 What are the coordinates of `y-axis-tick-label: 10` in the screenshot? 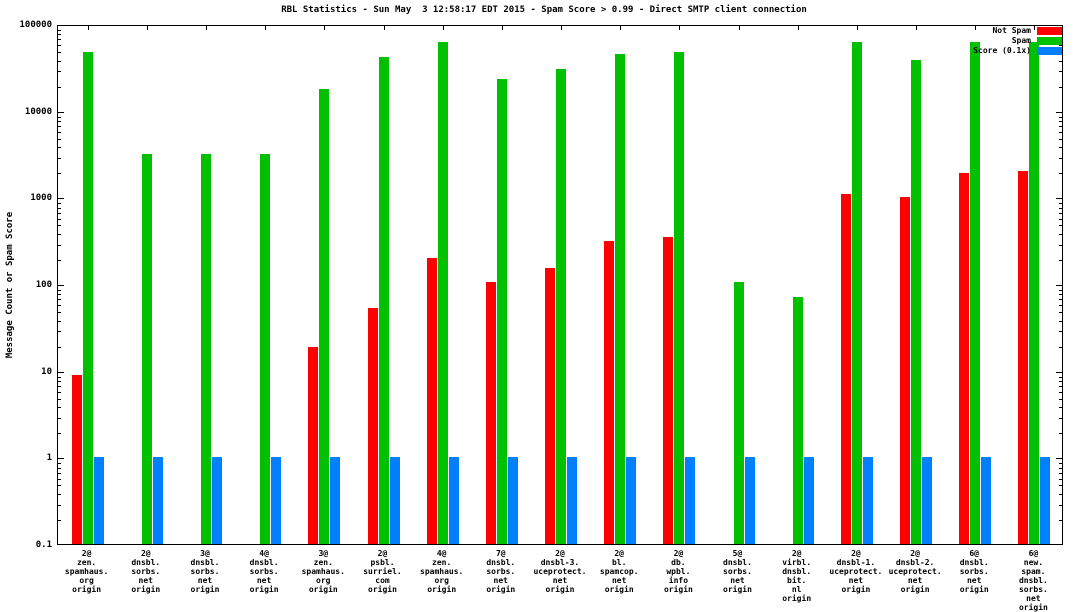 It's located at (46, 371).